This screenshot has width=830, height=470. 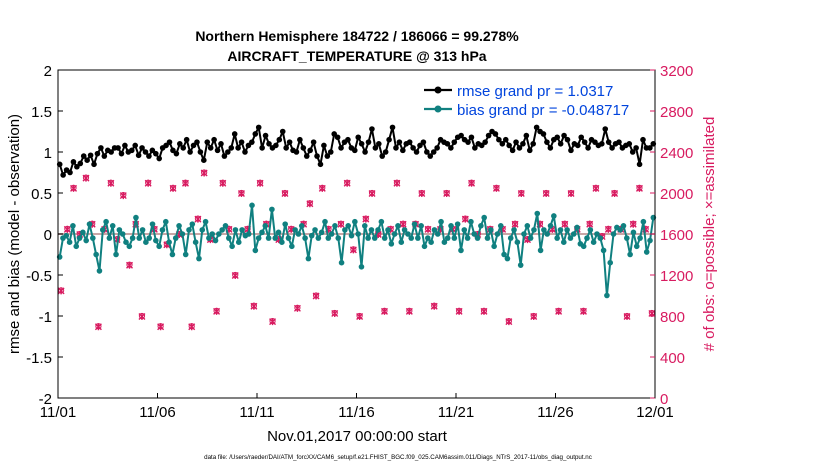 I want to click on x-tick-label: 11/01, so click(x=58, y=412).